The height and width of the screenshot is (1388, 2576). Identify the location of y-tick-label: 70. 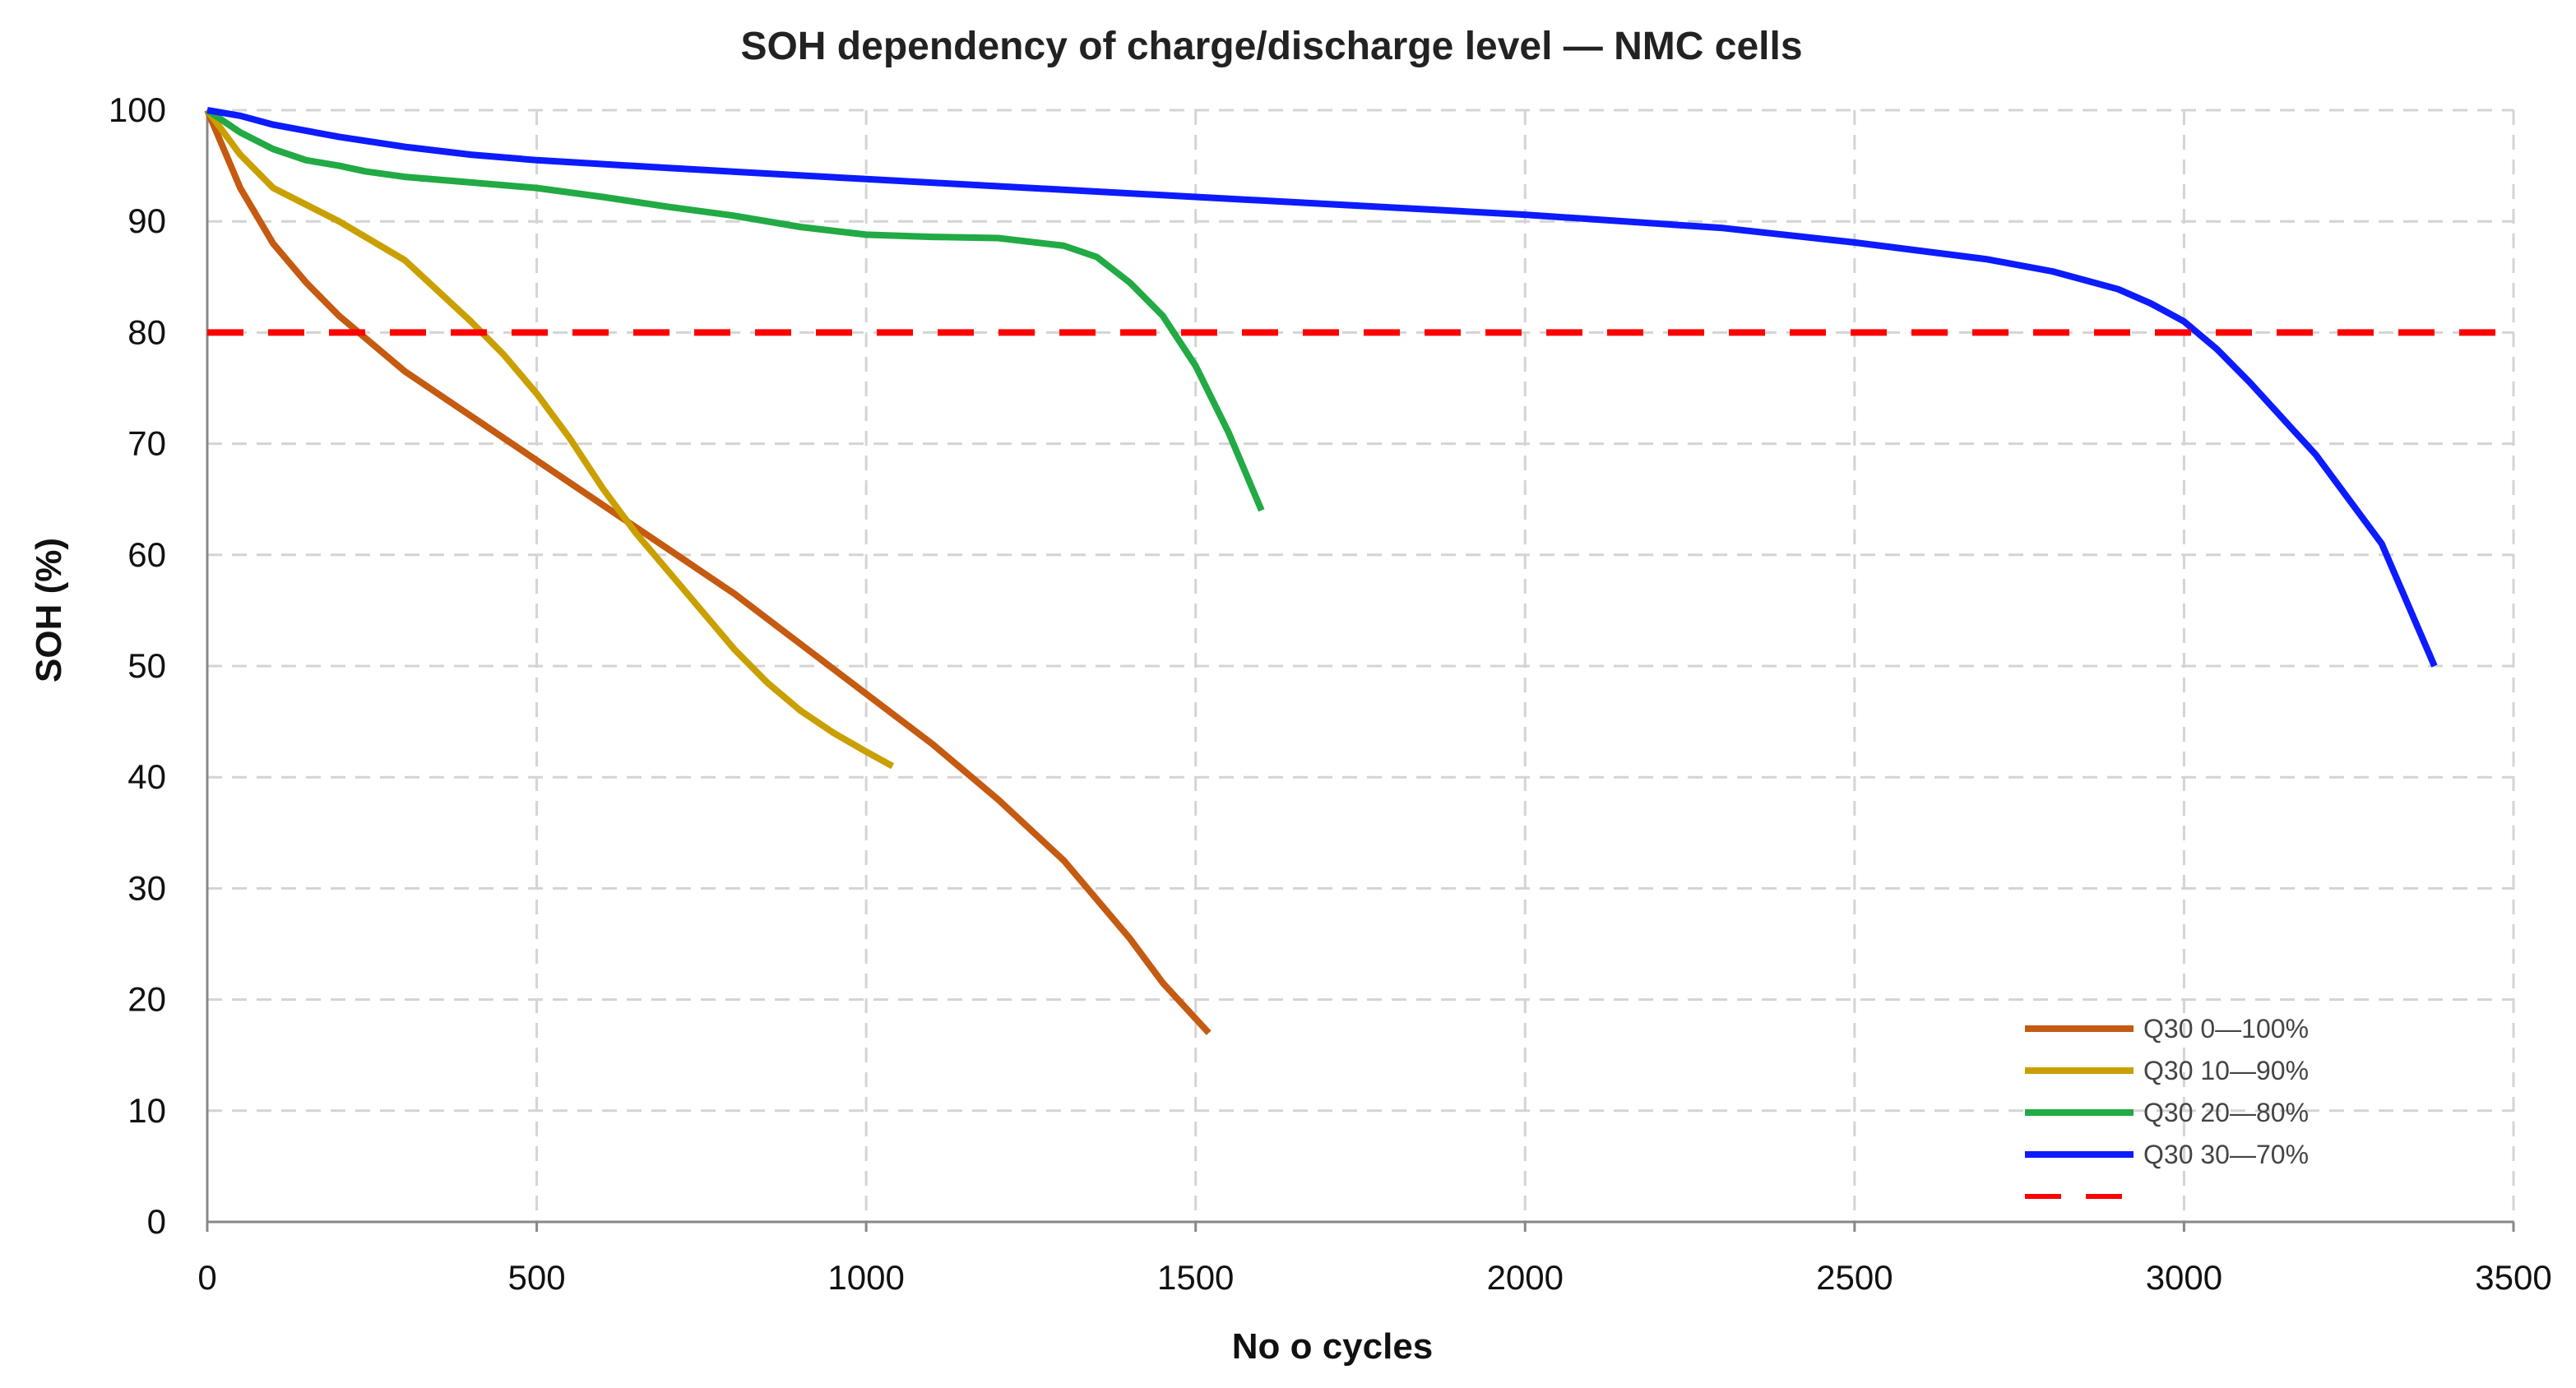
(146, 443).